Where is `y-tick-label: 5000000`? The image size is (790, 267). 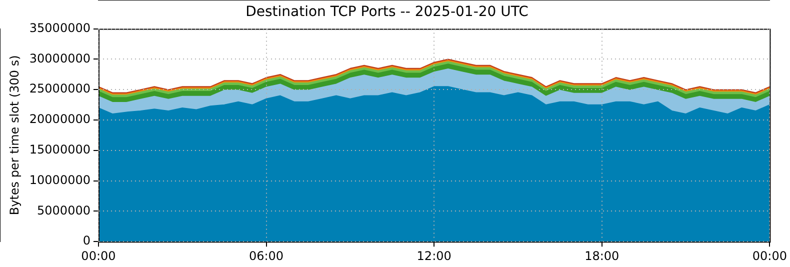
y-tick-label: 5000000 is located at coordinates (63, 210).